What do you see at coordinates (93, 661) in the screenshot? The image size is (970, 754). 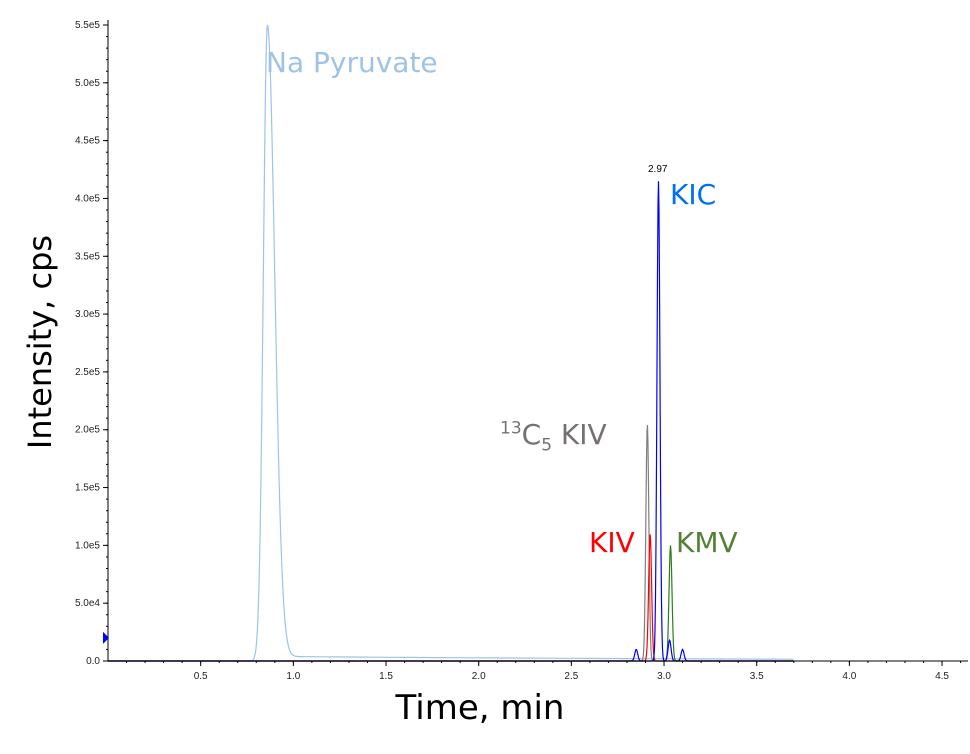 I see `y-tick-label: 0.0` at bounding box center [93, 661].